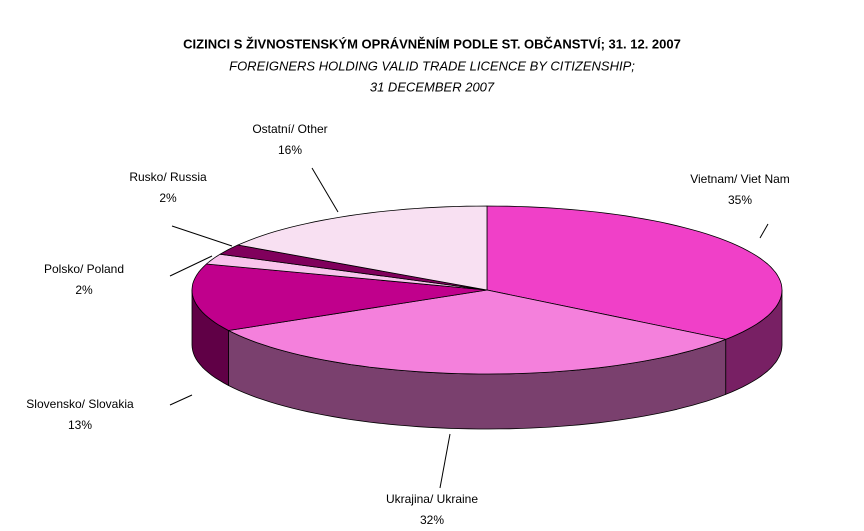 Image resolution: width=864 pixels, height=531 pixels. Describe the element at coordinates (740, 200) in the screenshot. I see `value-label: 35%` at that location.